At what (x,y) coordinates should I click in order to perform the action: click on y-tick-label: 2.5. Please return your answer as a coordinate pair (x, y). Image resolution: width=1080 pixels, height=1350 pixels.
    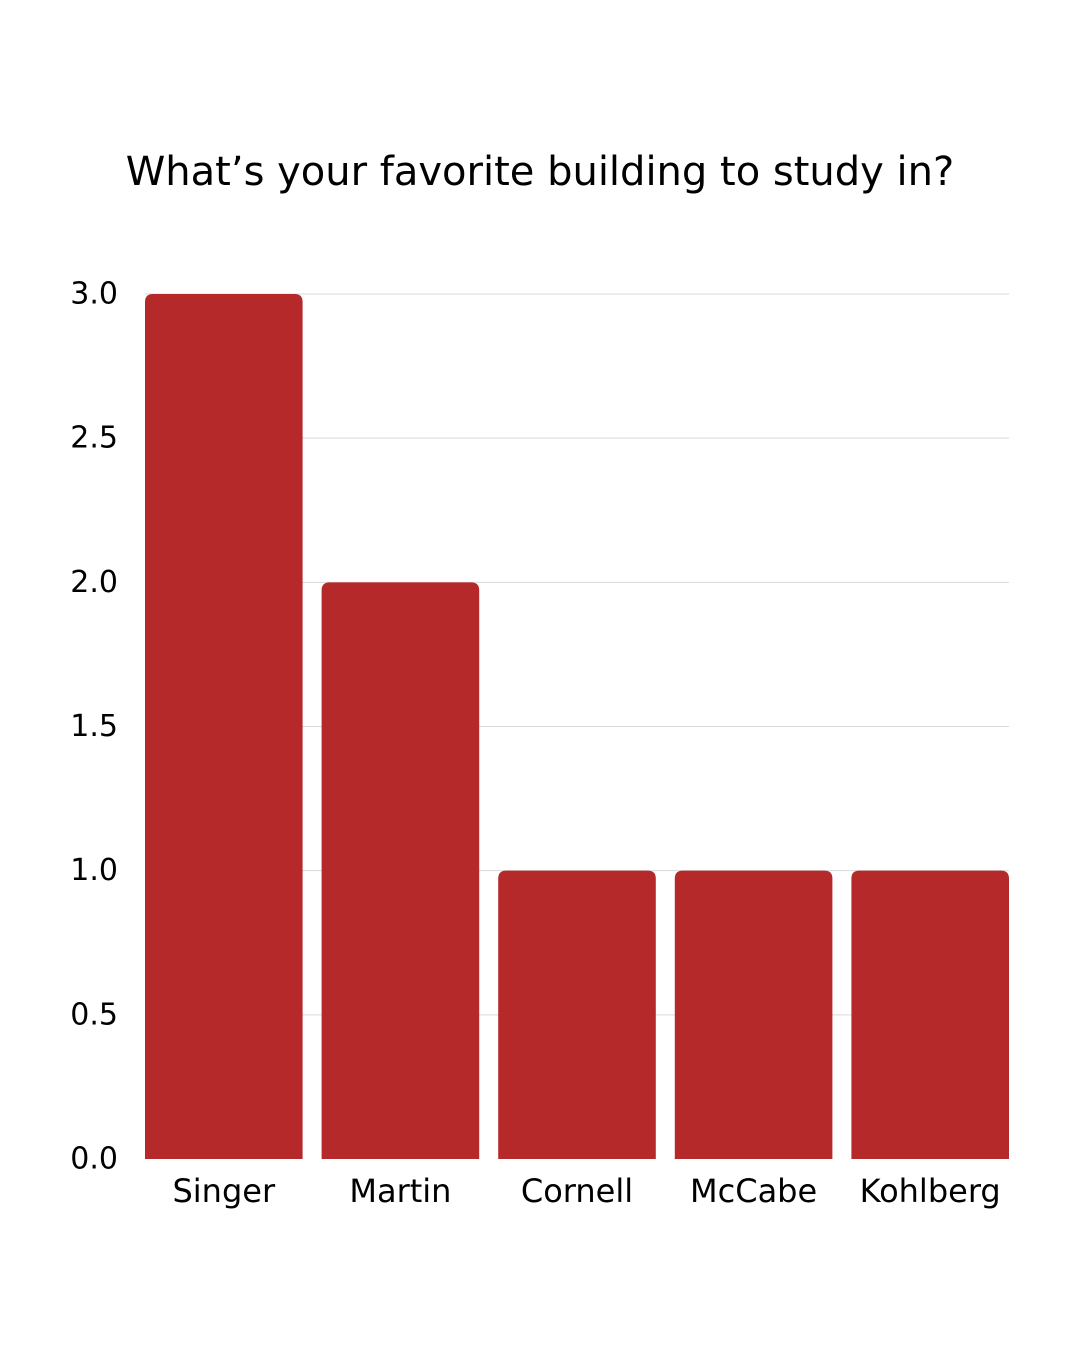
    Looking at the image, I should click on (94, 438).